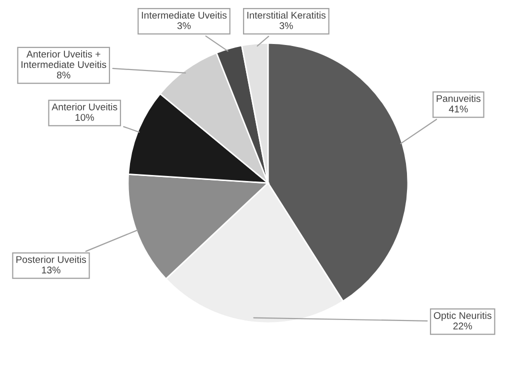 Image resolution: width=530 pixels, height=366 pixels. Describe the element at coordinates (51, 259) in the screenshot. I see `slice-label: Posterior Uveitis` at that location.